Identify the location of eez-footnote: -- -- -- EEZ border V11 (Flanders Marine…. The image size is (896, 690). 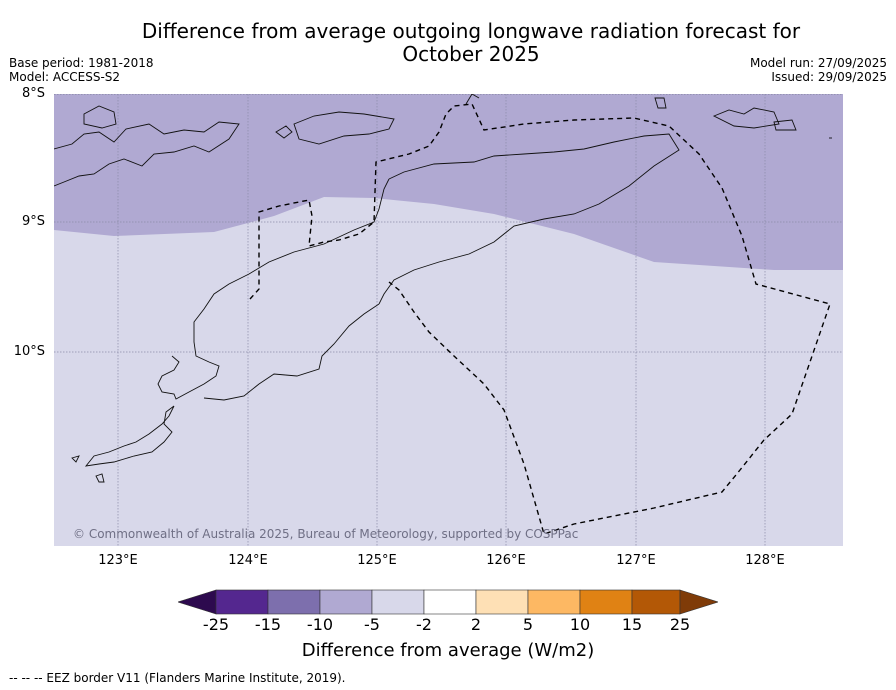
(177, 678).